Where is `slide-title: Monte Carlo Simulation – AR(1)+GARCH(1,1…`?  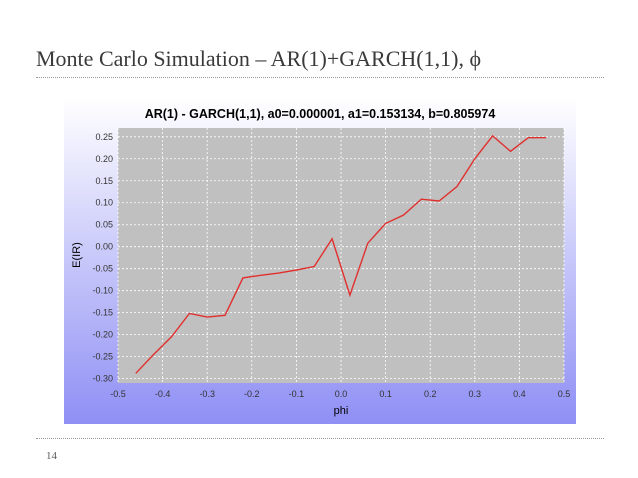
slide-title: Monte Carlo Simulation – AR(1)+GARCH(1,1… is located at coordinates (259, 58).